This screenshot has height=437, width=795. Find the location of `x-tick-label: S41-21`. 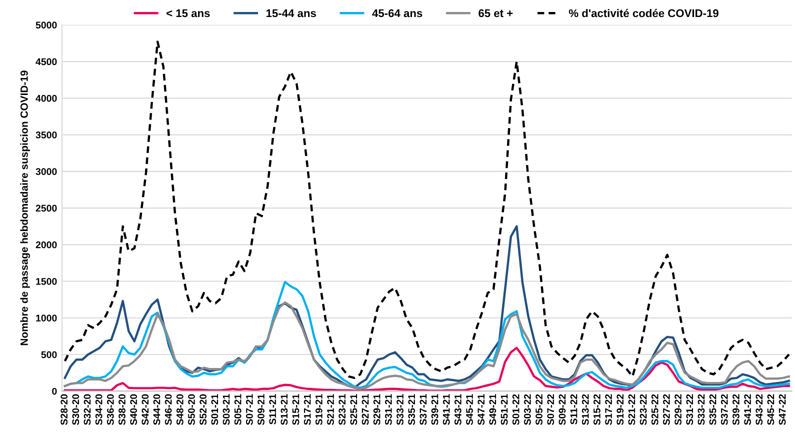

x-tick-label: S41-21 is located at coordinates (446, 409).